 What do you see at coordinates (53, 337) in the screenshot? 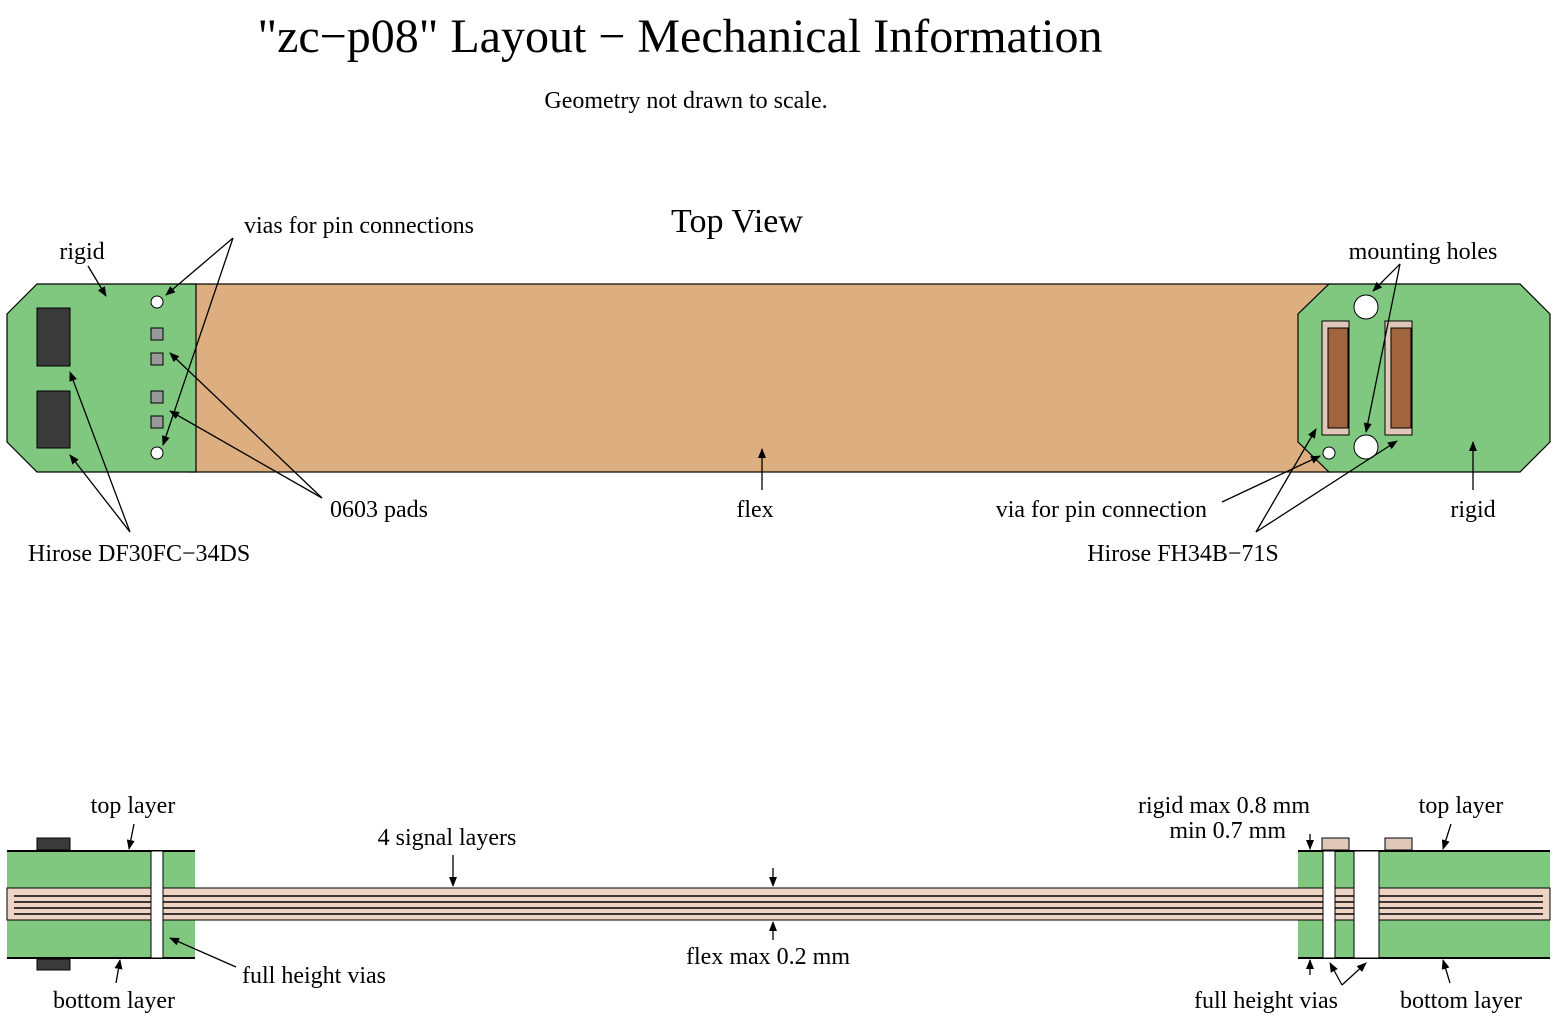
I see `connector-df30-upper` at bounding box center [53, 337].